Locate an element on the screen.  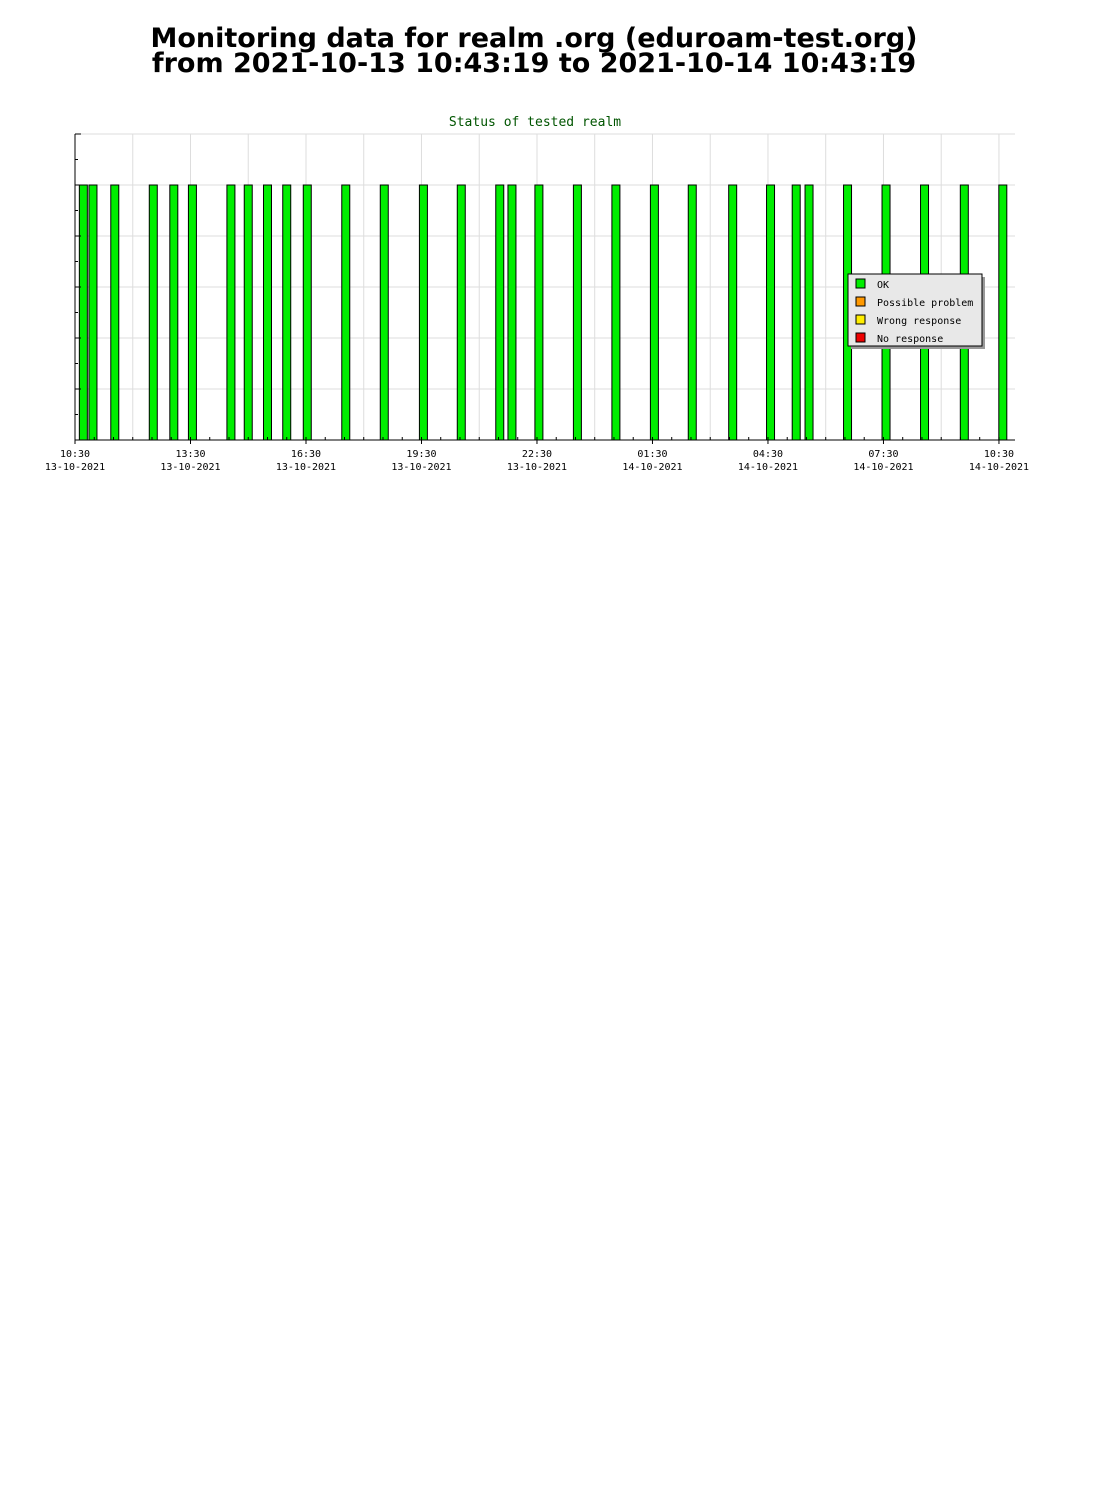
legend-label: Wrong response is located at coordinates (919, 321).